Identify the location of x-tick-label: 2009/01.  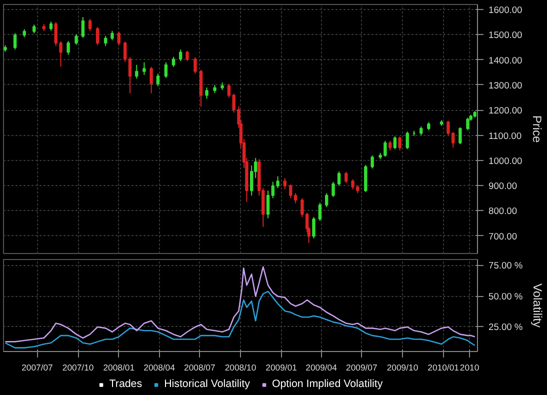
(282, 367).